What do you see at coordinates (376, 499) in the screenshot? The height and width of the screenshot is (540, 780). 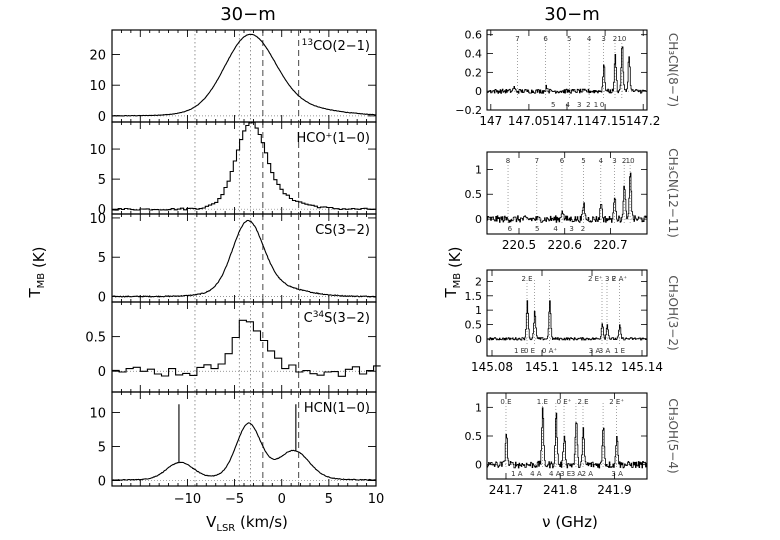 I see `x-tick-label: 10` at bounding box center [376, 499].